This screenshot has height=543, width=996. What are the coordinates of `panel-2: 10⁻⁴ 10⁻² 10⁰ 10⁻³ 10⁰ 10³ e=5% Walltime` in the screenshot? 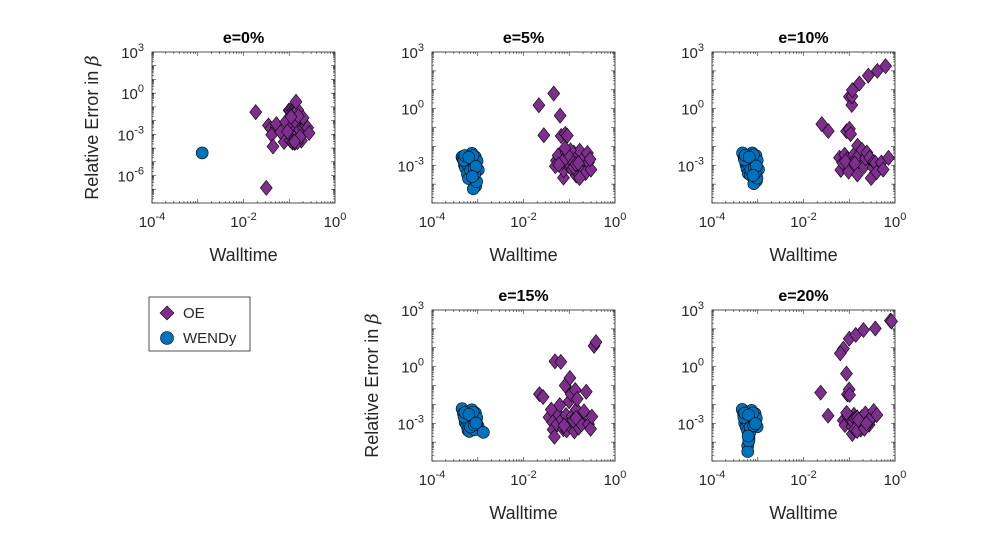 It's located at (512, 147).